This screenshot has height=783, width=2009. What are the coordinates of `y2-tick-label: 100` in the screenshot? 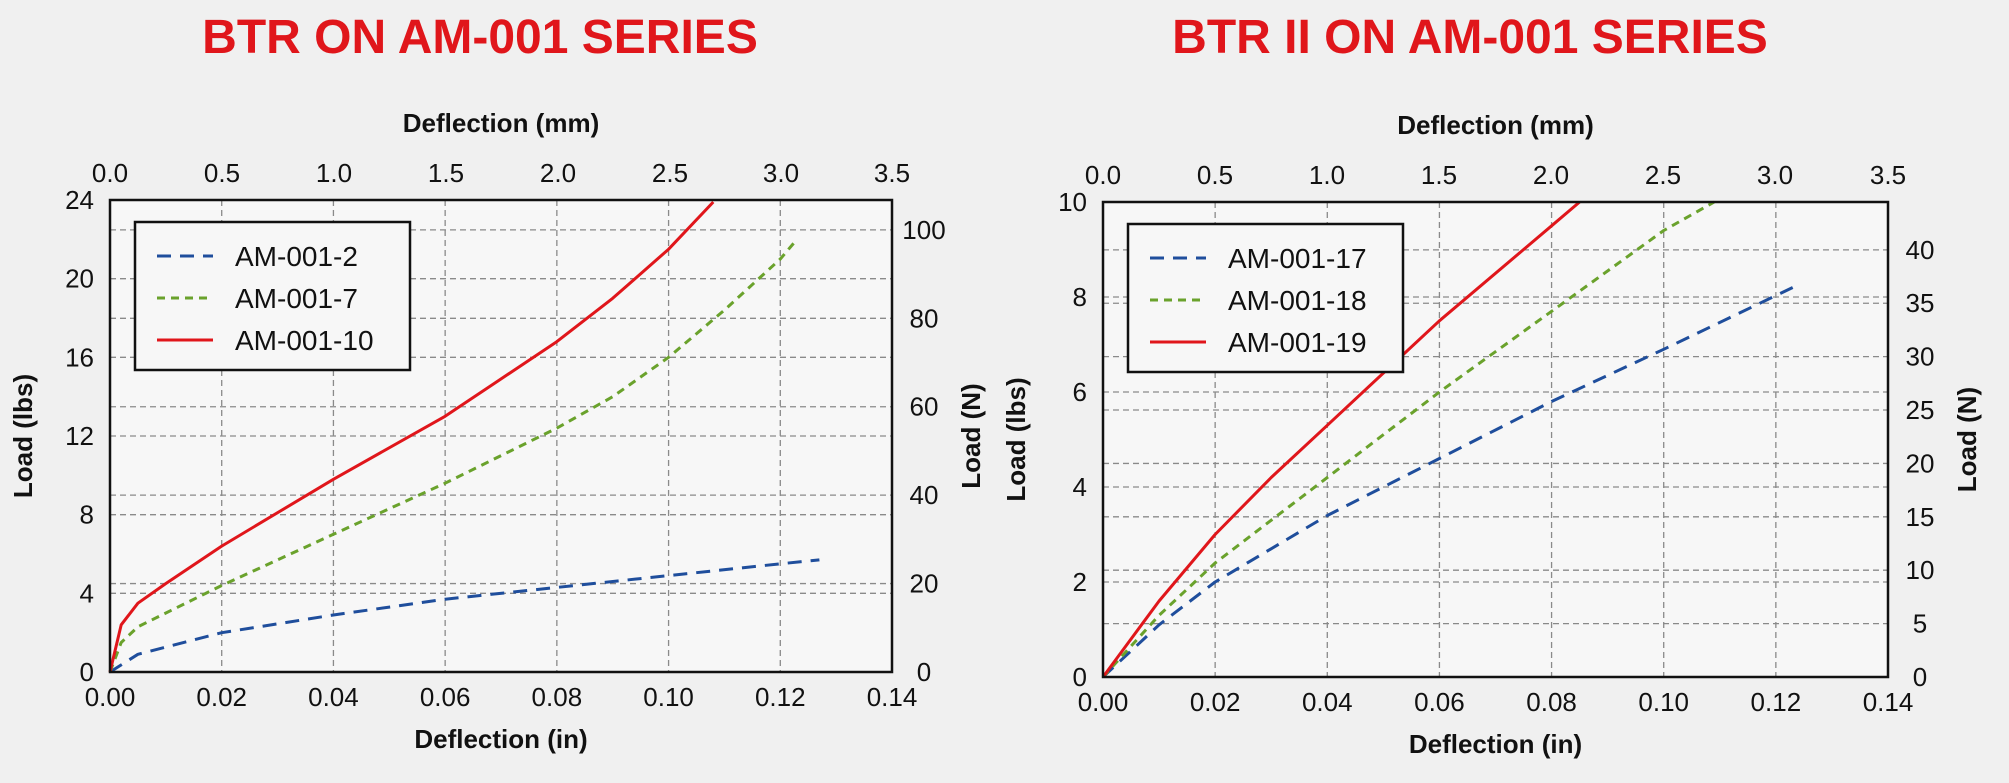 It's located at (923, 230).